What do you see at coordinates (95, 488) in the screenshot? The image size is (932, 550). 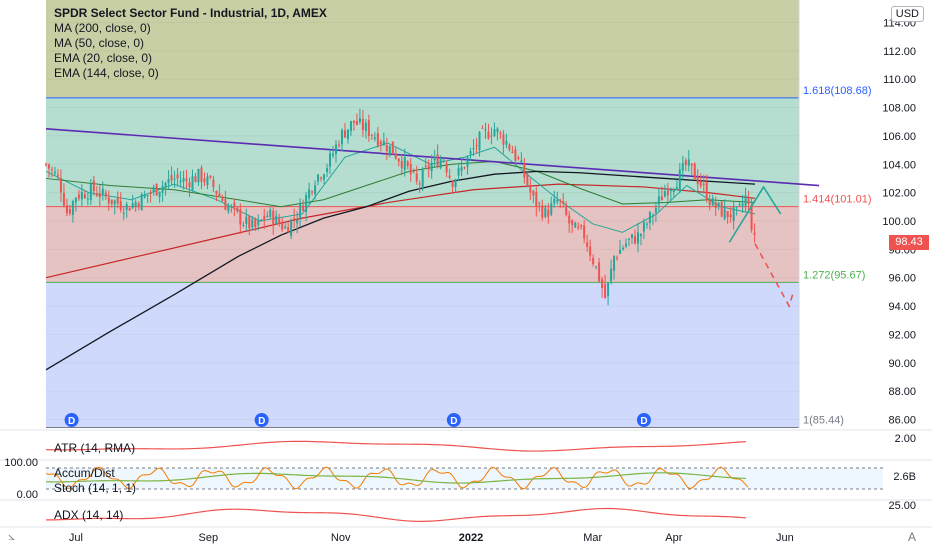 I see `stoch-label: Stoch (14, 1, 1)` at bounding box center [95, 488].